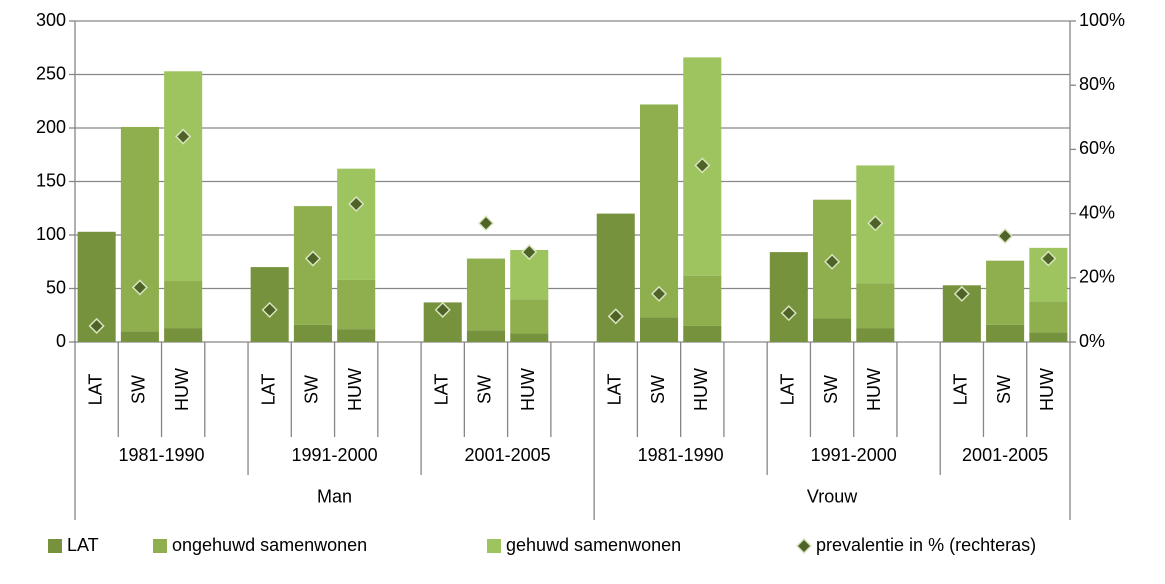 Image resolution: width=1165 pixels, height=584 pixels. Describe the element at coordinates (1097, 277) in the screenshot. I see `y2-tick-label: 20%` at that location.